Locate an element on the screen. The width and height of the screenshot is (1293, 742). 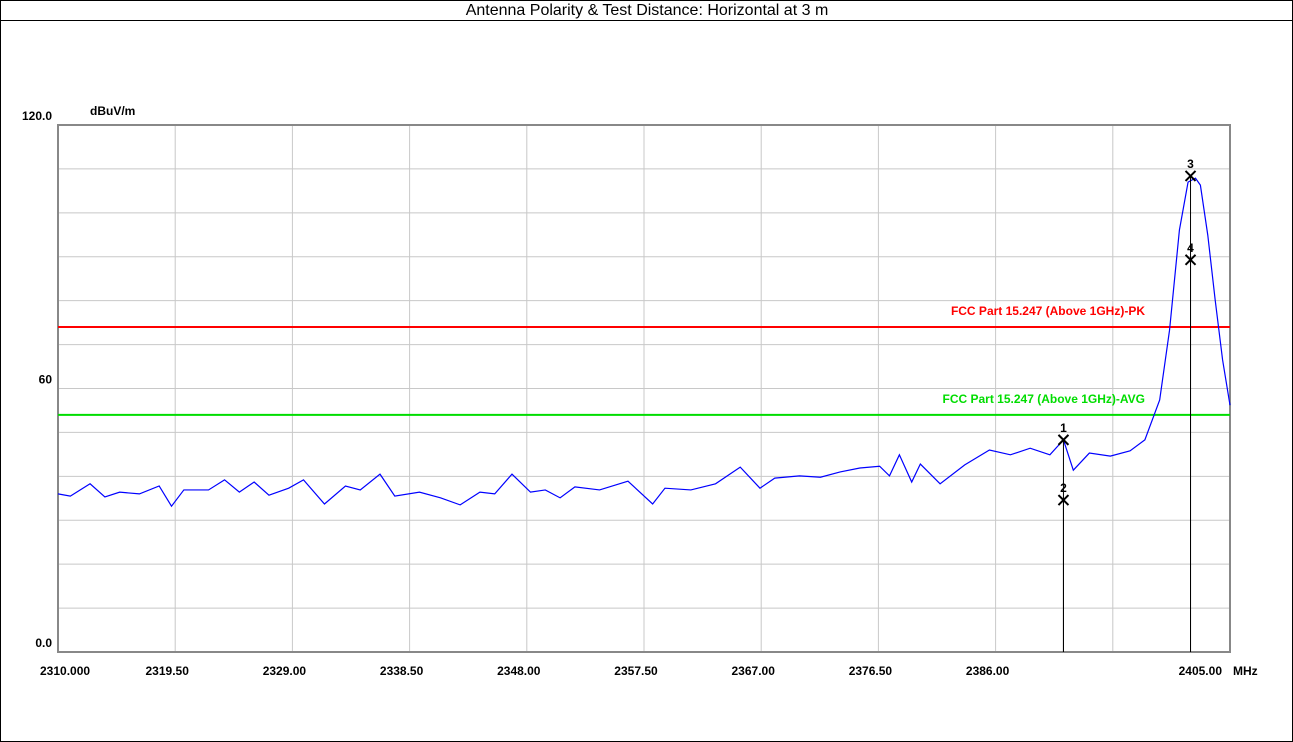
marker-label: 2 is located at coordinates (1063, 488).